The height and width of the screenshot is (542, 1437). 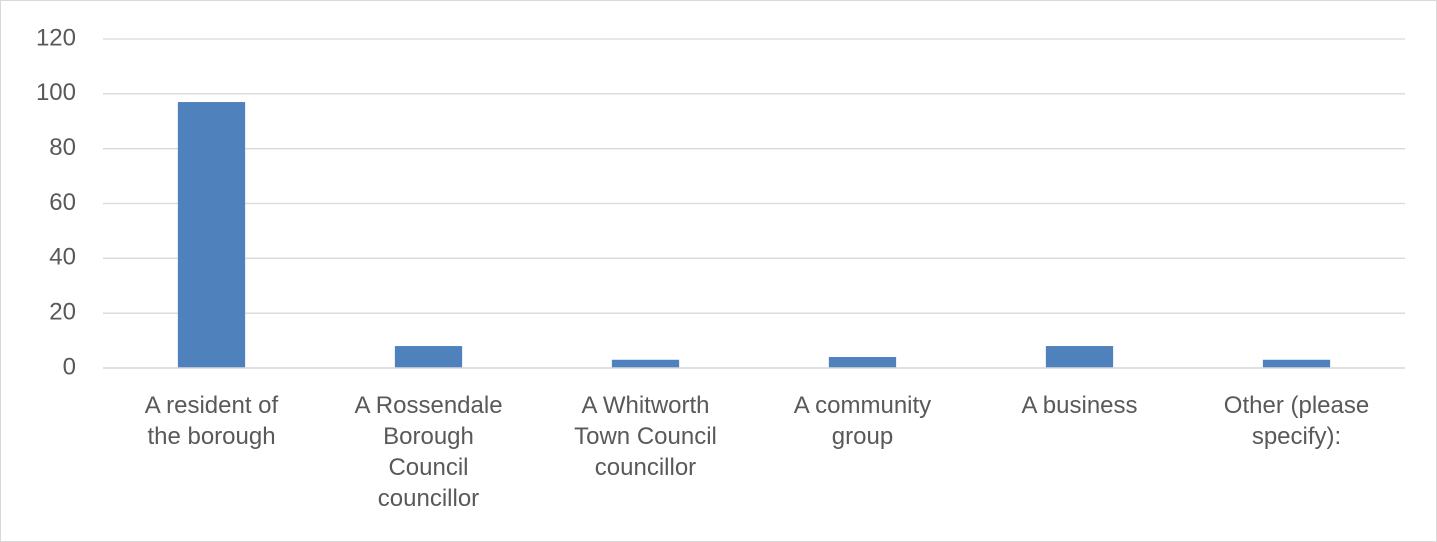 I want to click on y-tick-label: 0, so click(x=69, y=366).